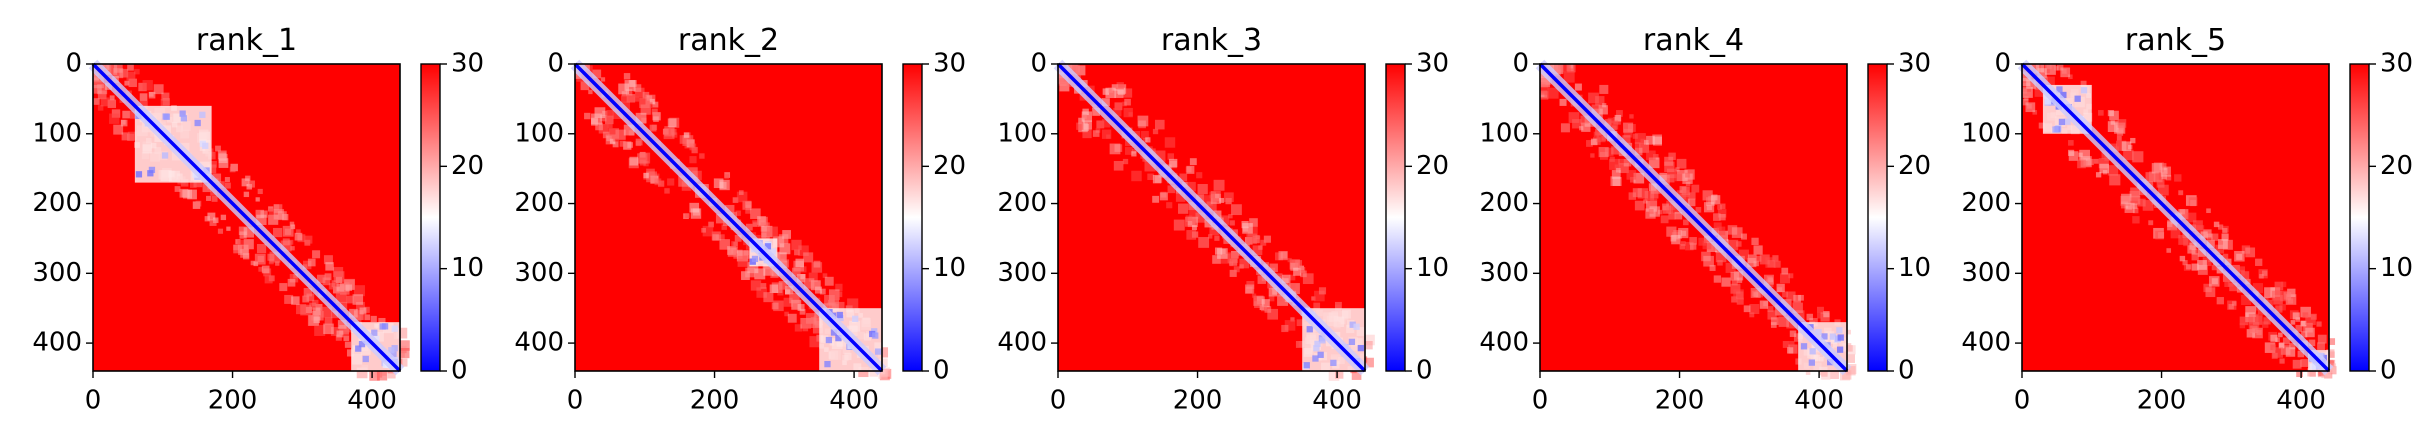 This screenshot has height=438, width=2435. What do you see at coordinates (1432, 166) in the screenshot?
I see `colorbar-tick-label: 20` at bounding box center [1432, 166].